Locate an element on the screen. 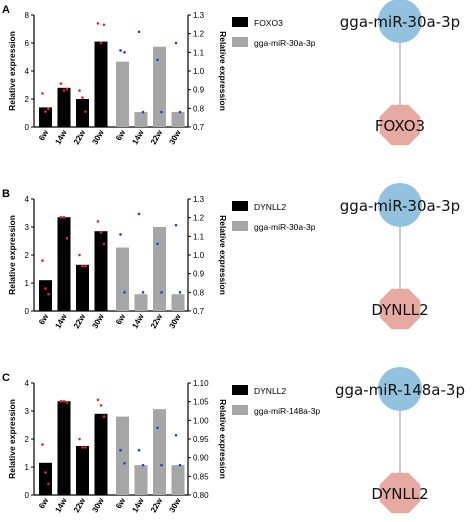 Image resolution: width=474 pixels, height=522 pixels. right-tick-label: 0.80 is located at coordinates (201, 495).